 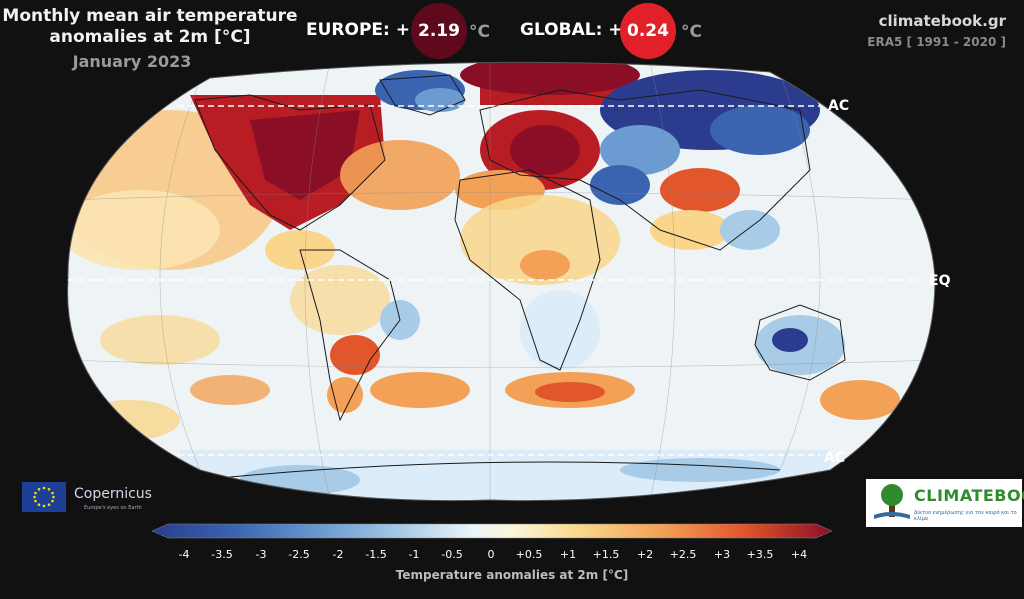 I want to click on tree-icon, so click(x=892, y=501).